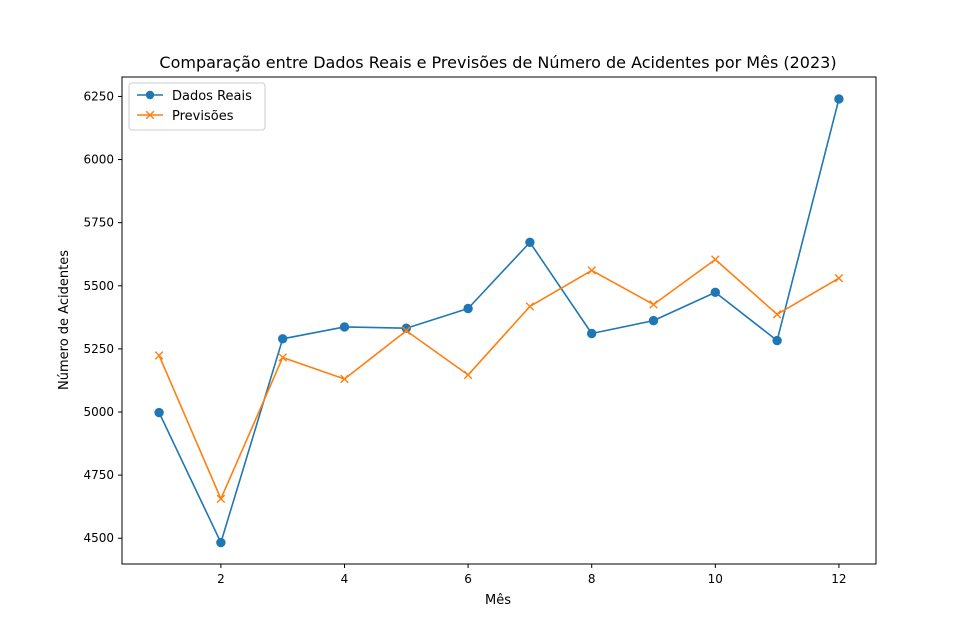 This screenshot has height=633, width=972. Describe the element at coordinates (468, 579) in the screenshot. I see `x-tick-label: 6` at that location.